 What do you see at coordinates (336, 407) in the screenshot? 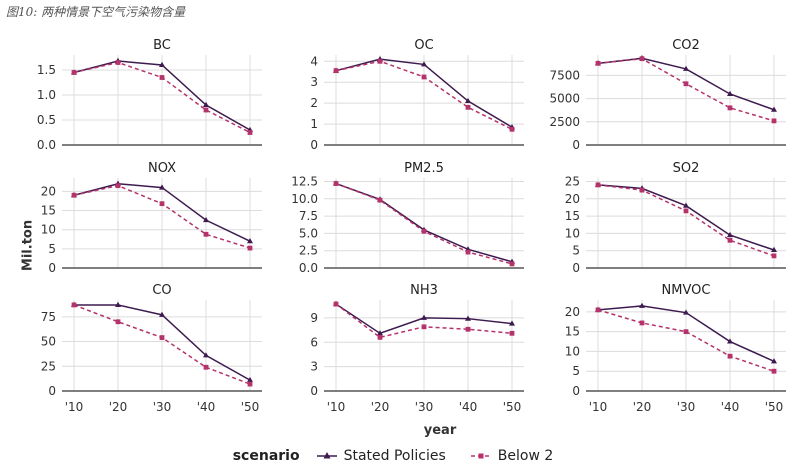
I see `nh3-xtick-label-0: '10` at bounding box center [336, 407].